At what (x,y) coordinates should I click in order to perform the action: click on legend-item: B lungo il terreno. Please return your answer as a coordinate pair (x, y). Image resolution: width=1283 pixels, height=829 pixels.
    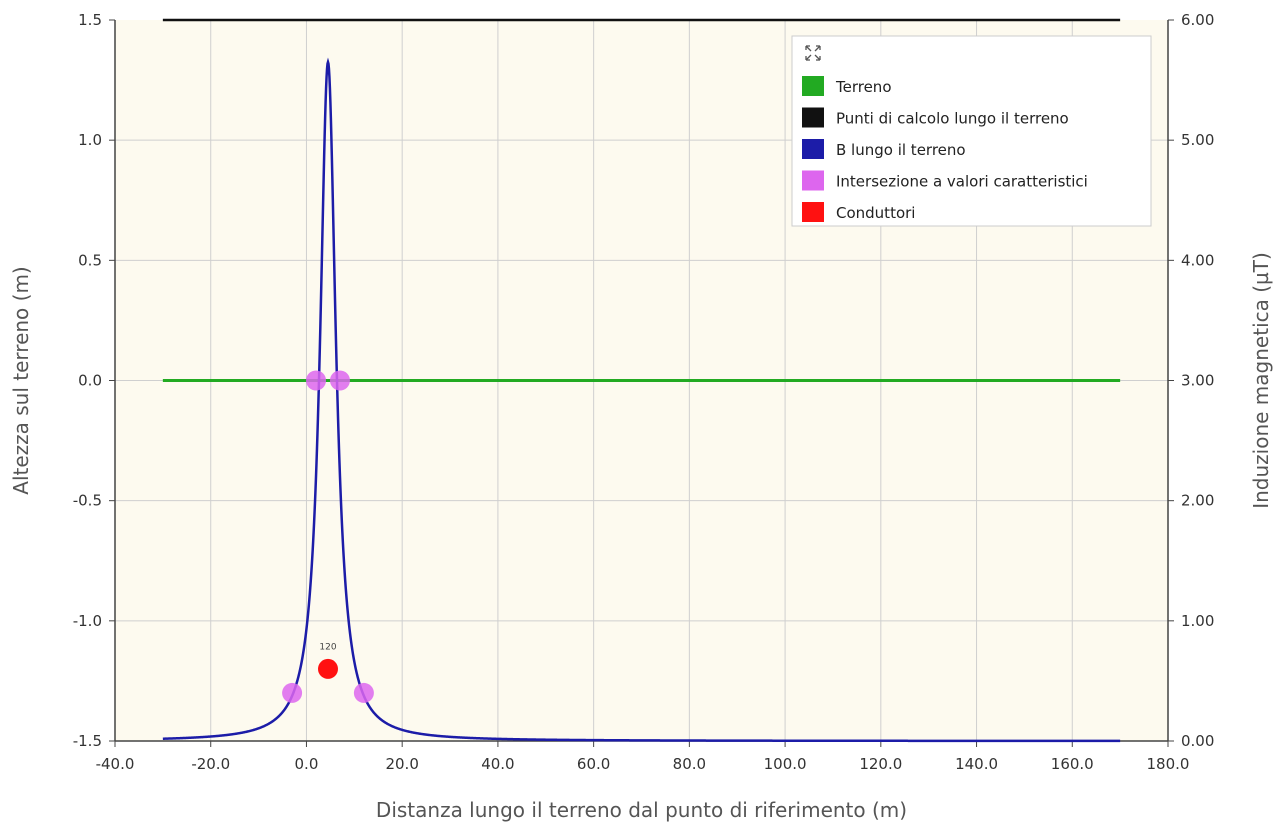
    Looking at the image, I should click on (884, 149).